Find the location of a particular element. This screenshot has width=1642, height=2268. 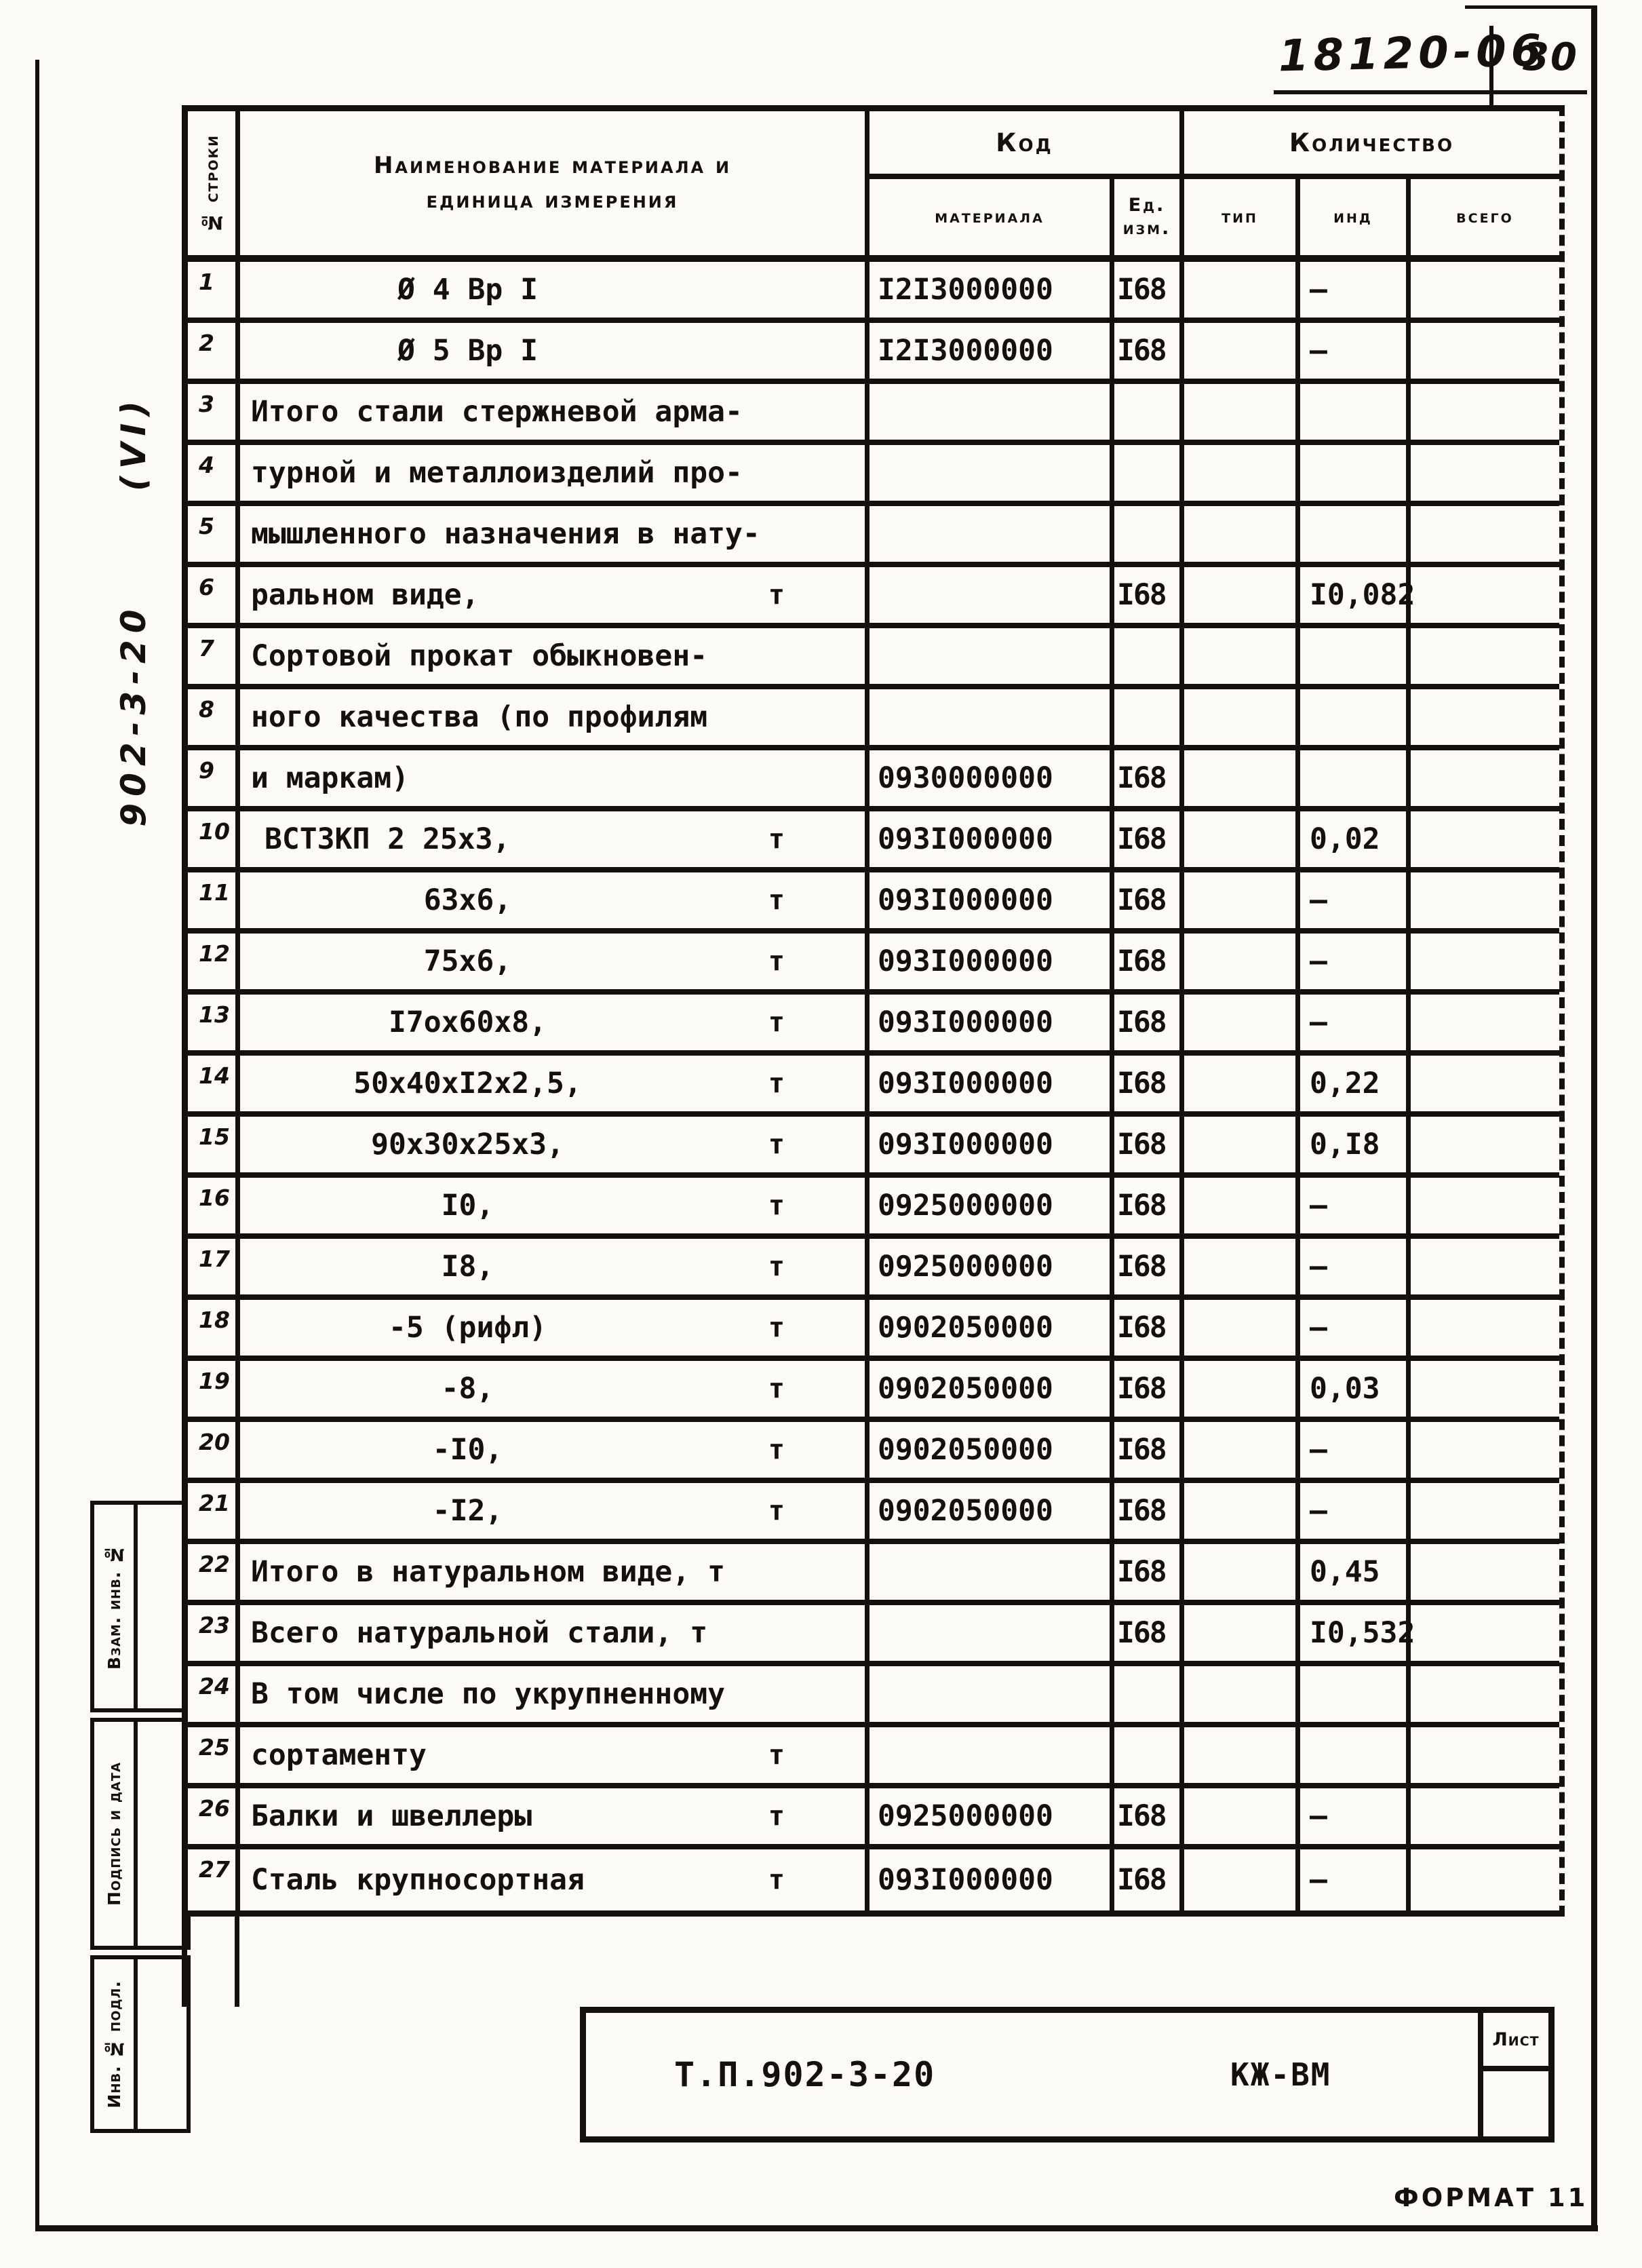

material-name-text: турной и металлоизделий про- is located at coordinates (497, 473).